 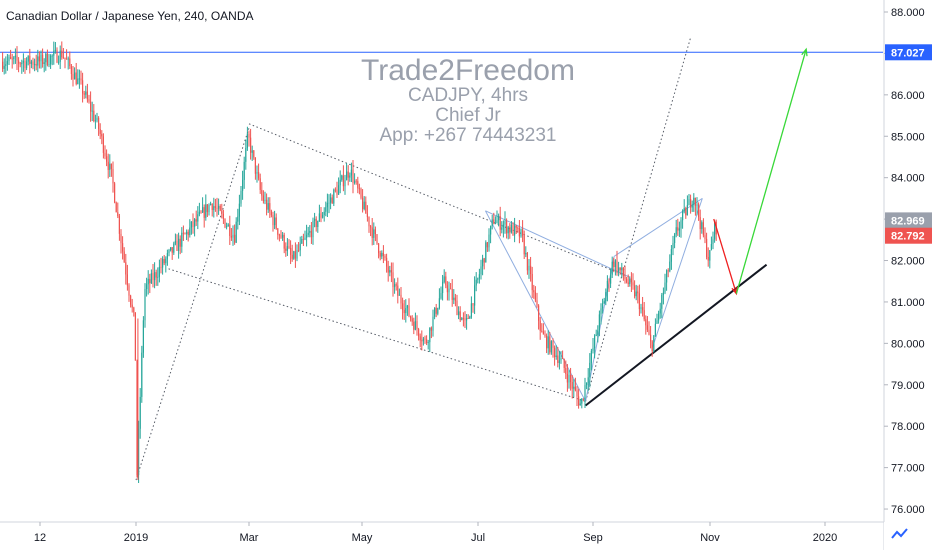 What do you see at coordinates (40, 538) in the screenshot?
I see `x-tick-label: 12` at bounding box center [40, 538].